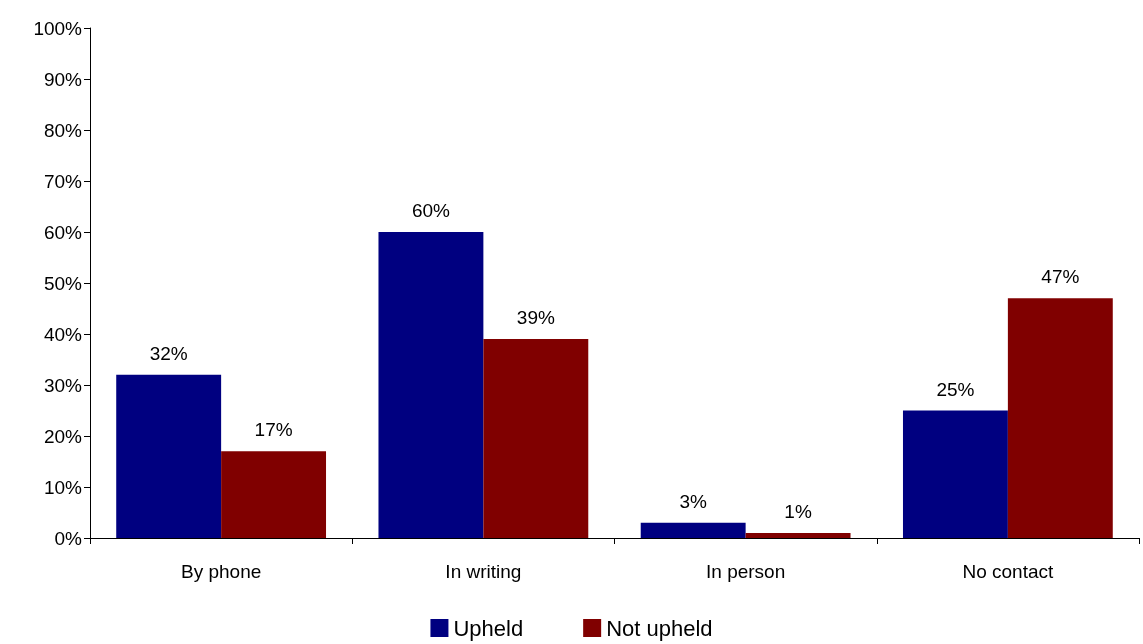 This screenshot has width=1143, height=644. Describe the element at coordinates (63, 385) in the screenshot. I see `y-tick-label: 30%` at that location.